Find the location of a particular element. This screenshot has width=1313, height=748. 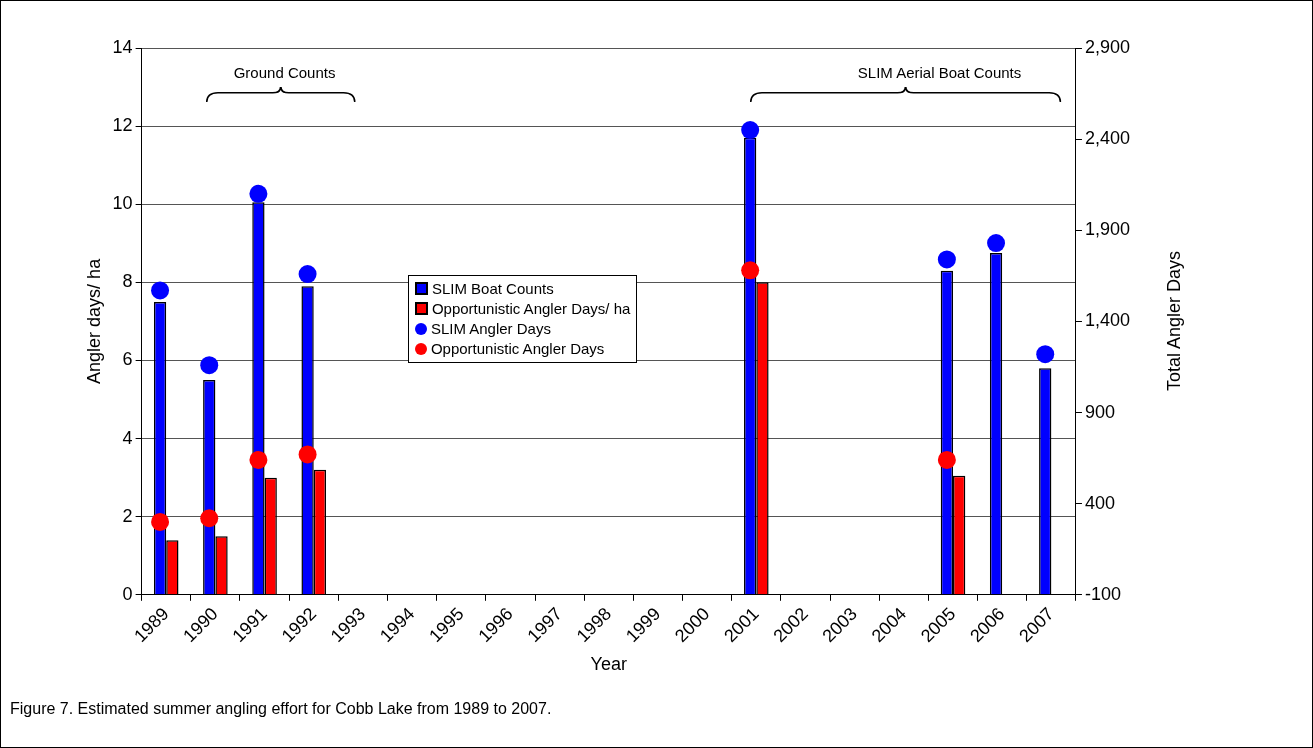

y2-tick-label: -100 is located at coordinates (1102, 593).